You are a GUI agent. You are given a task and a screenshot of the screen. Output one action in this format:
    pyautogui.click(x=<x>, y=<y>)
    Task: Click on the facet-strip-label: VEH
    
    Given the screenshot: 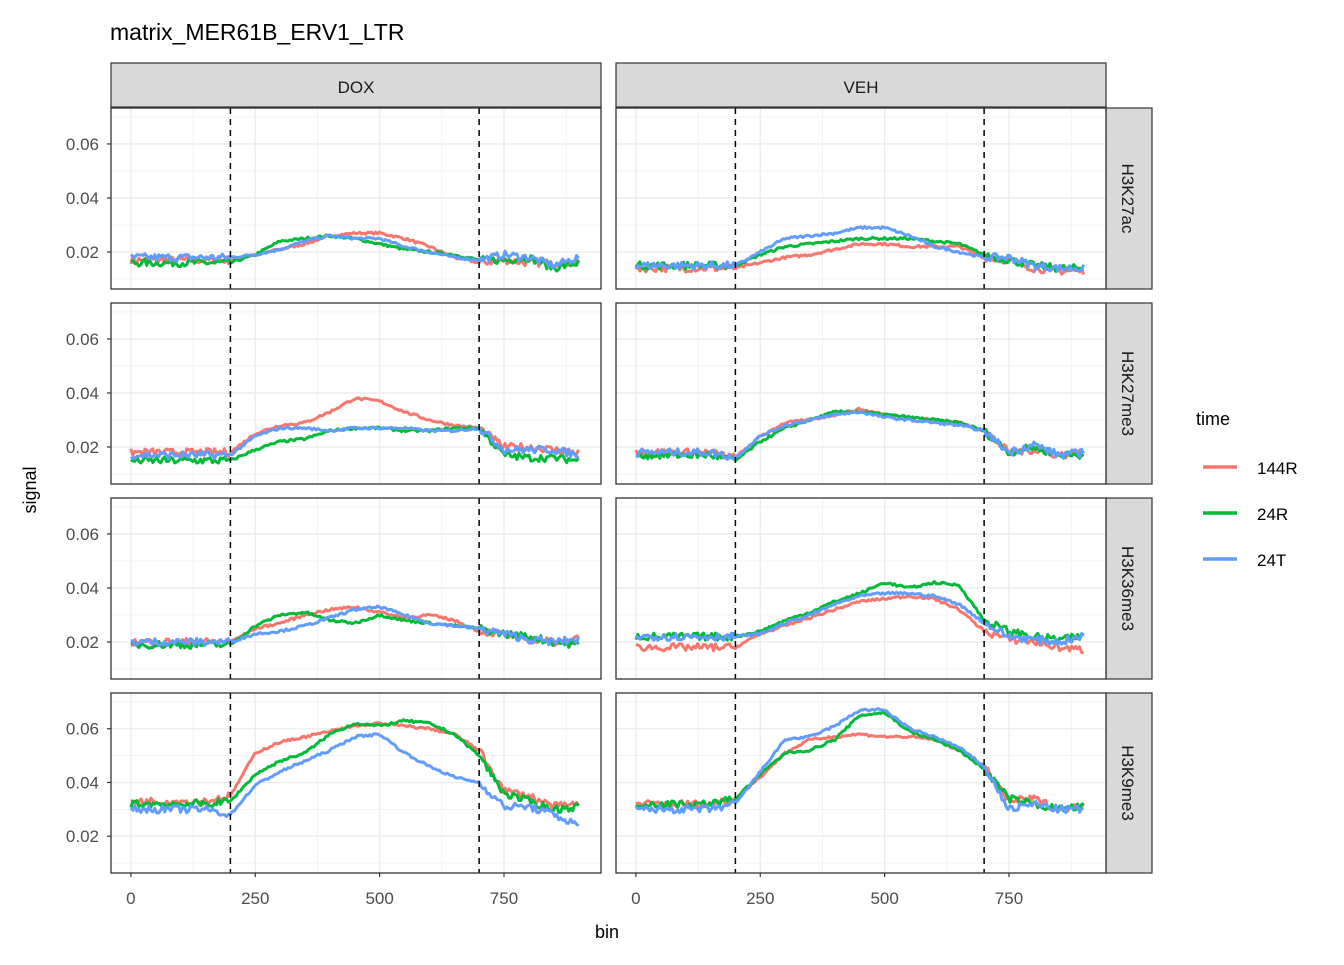 What is the action you would take?
    pyautogui.click(x=861, y=87)
    